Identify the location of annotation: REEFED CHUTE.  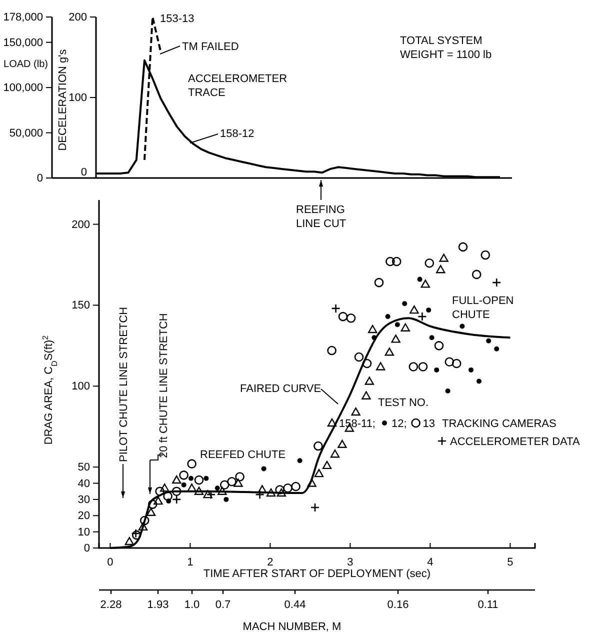
(243, 455).